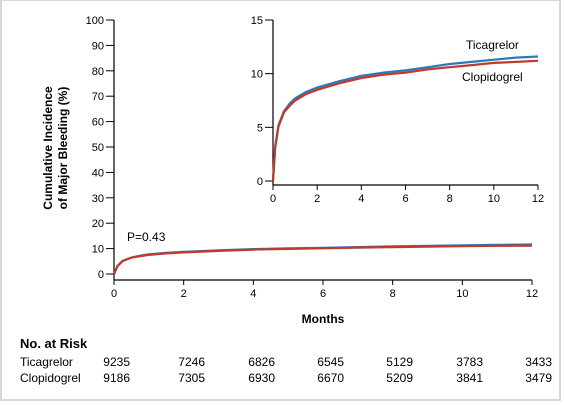  What do you see at coordinates (46, 362) in the screenshot?
I see `risk-row-label: Ticagrelor` at bounding box center [46, 362].